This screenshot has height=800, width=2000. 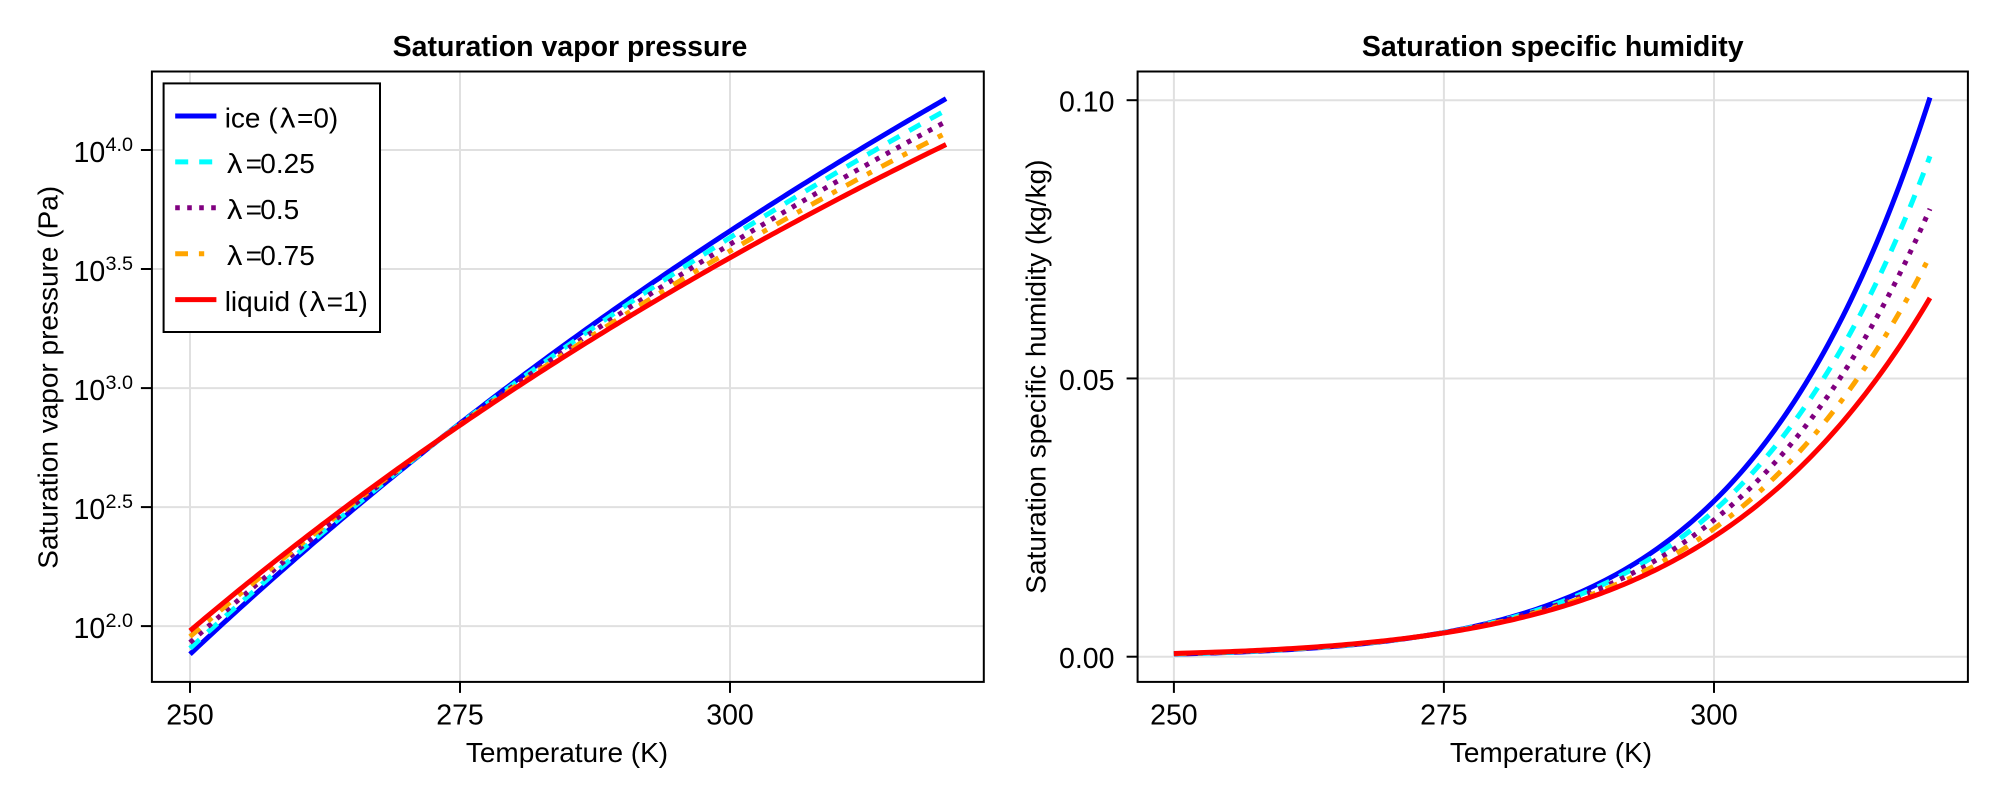 I want to click on svg-text: 2.5, so click(x=120, y=502).